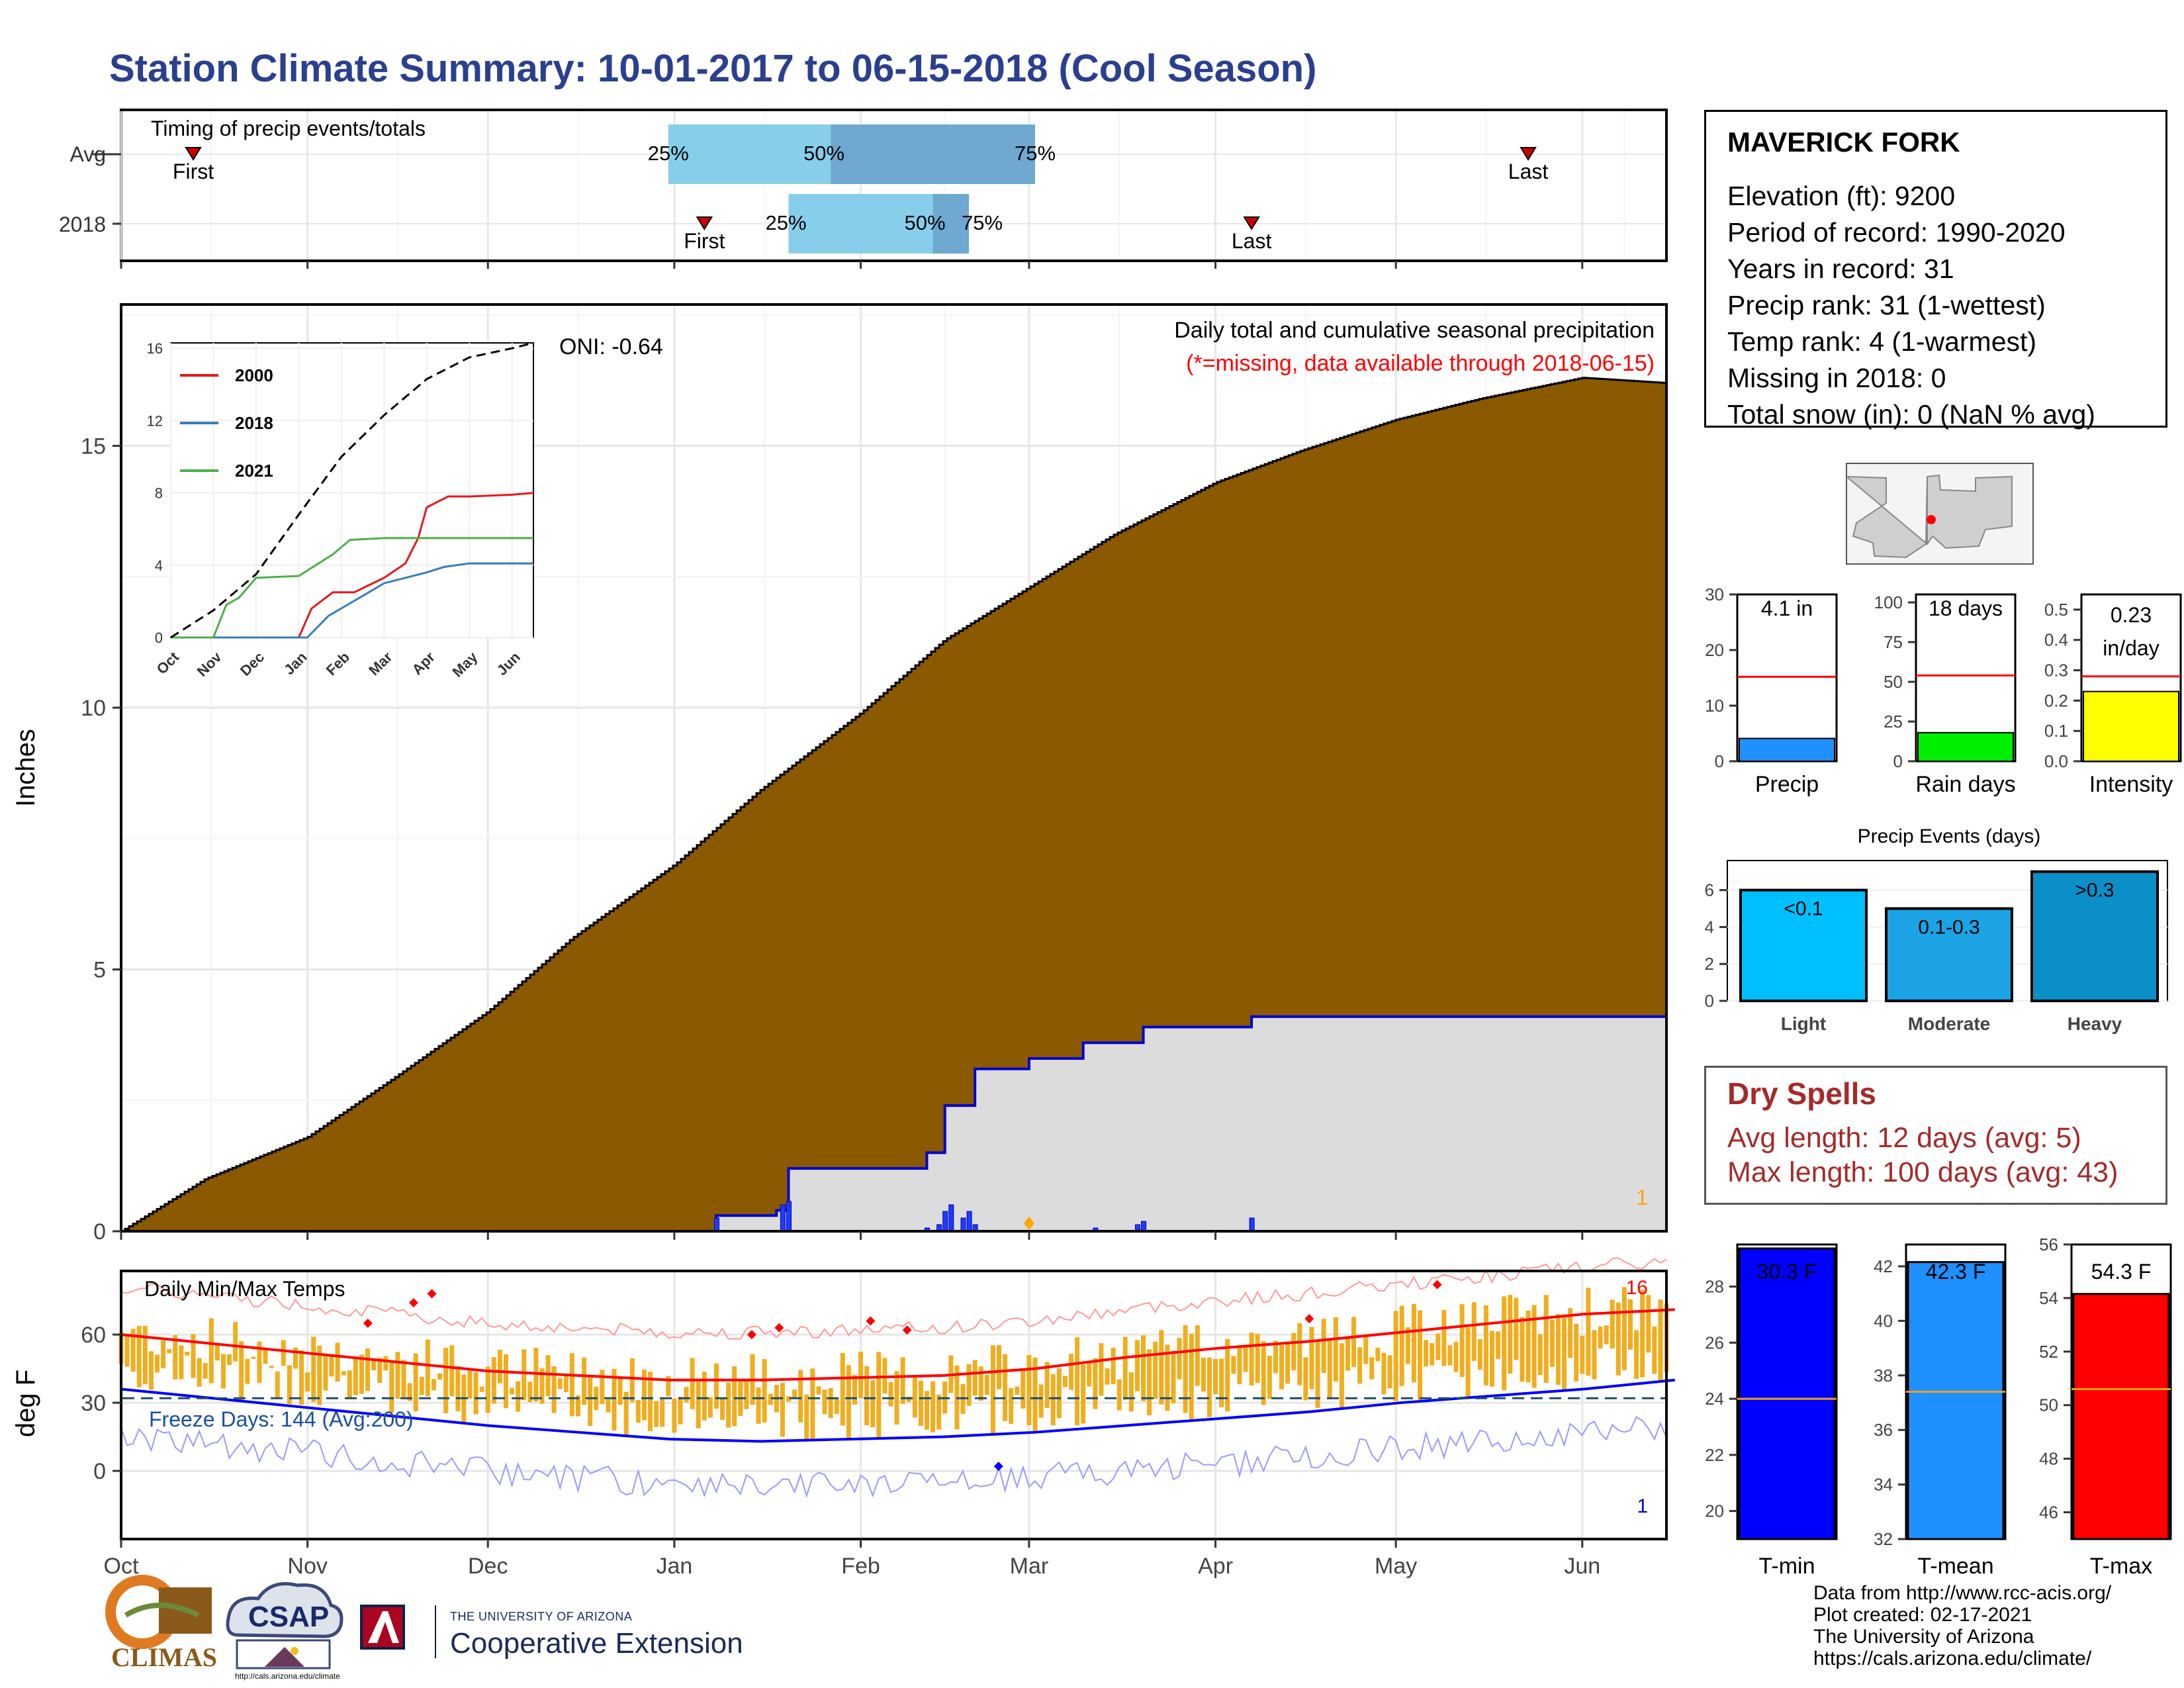 The image size is (2184, 1688). I want to click on timing-p75-label: 75%, so click(983, 222).